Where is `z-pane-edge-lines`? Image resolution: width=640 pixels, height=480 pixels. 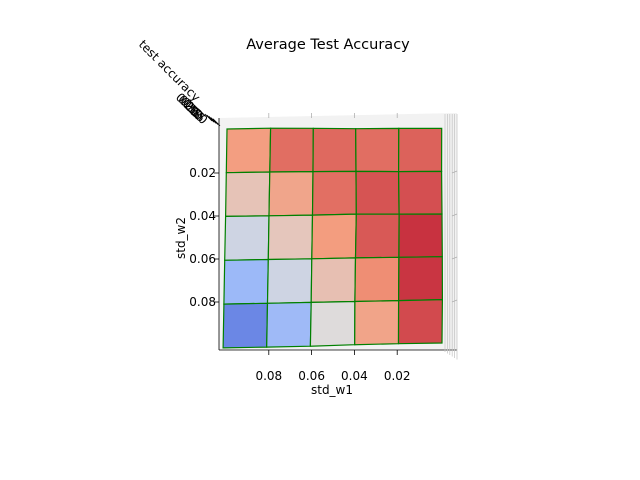
z-pane-edge-lines is located at coordinates (451, 237).